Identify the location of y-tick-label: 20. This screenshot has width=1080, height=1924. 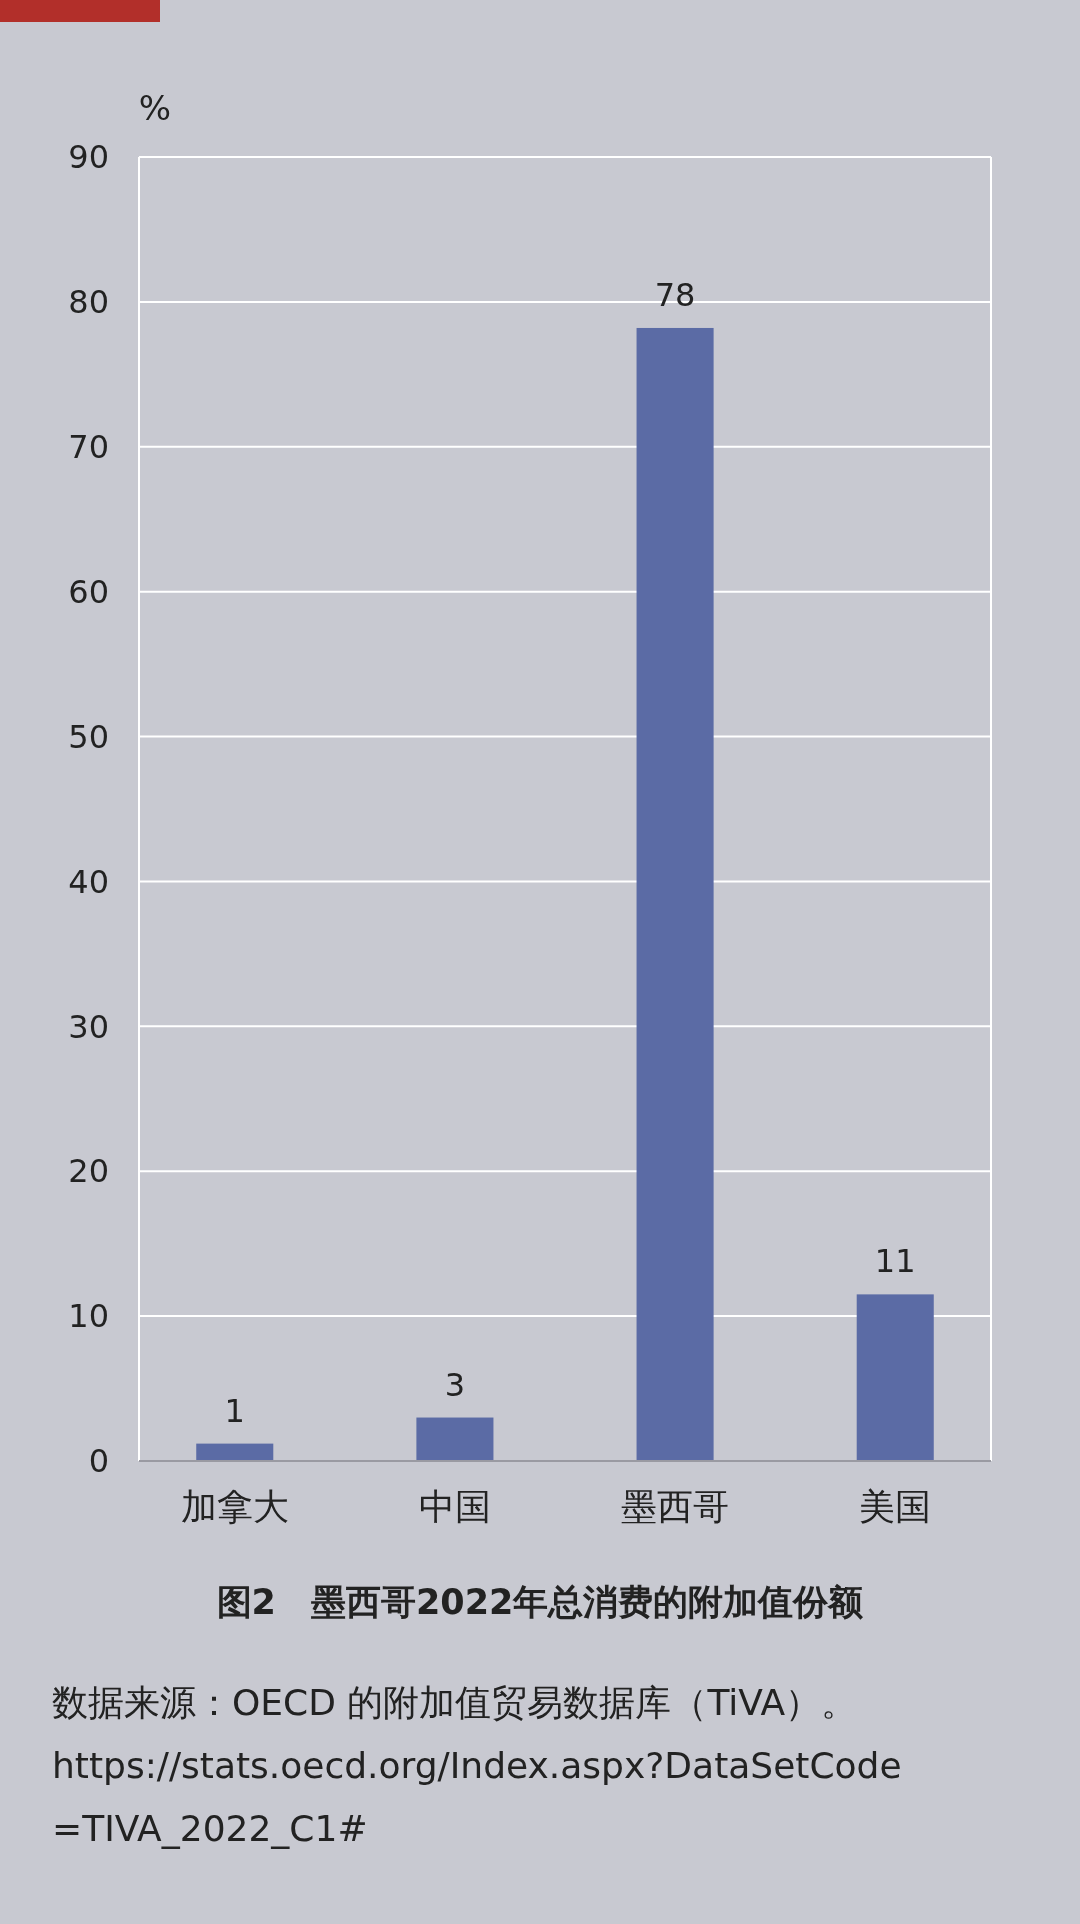
(88, 1171).